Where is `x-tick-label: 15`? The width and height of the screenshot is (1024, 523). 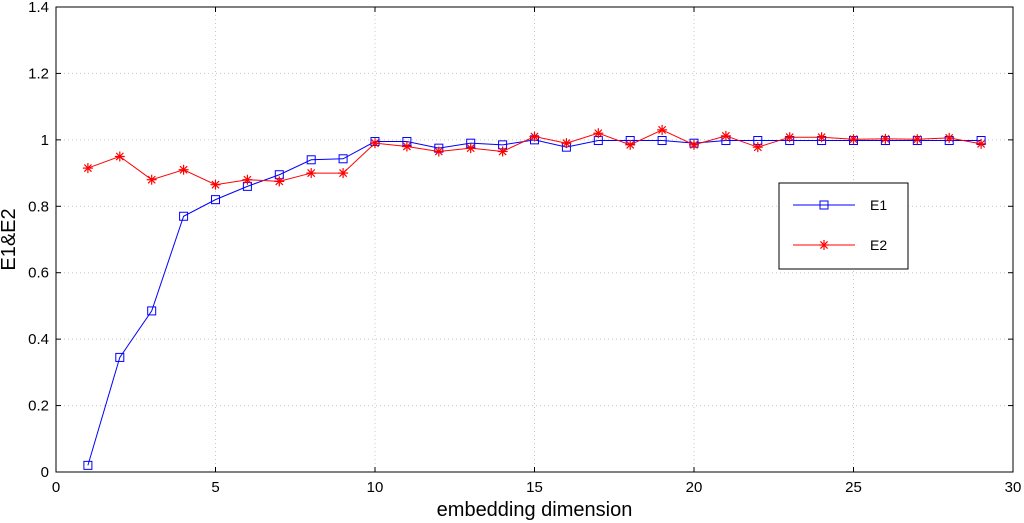 x-tick-label: 15 is located at coordinates (534, 487).